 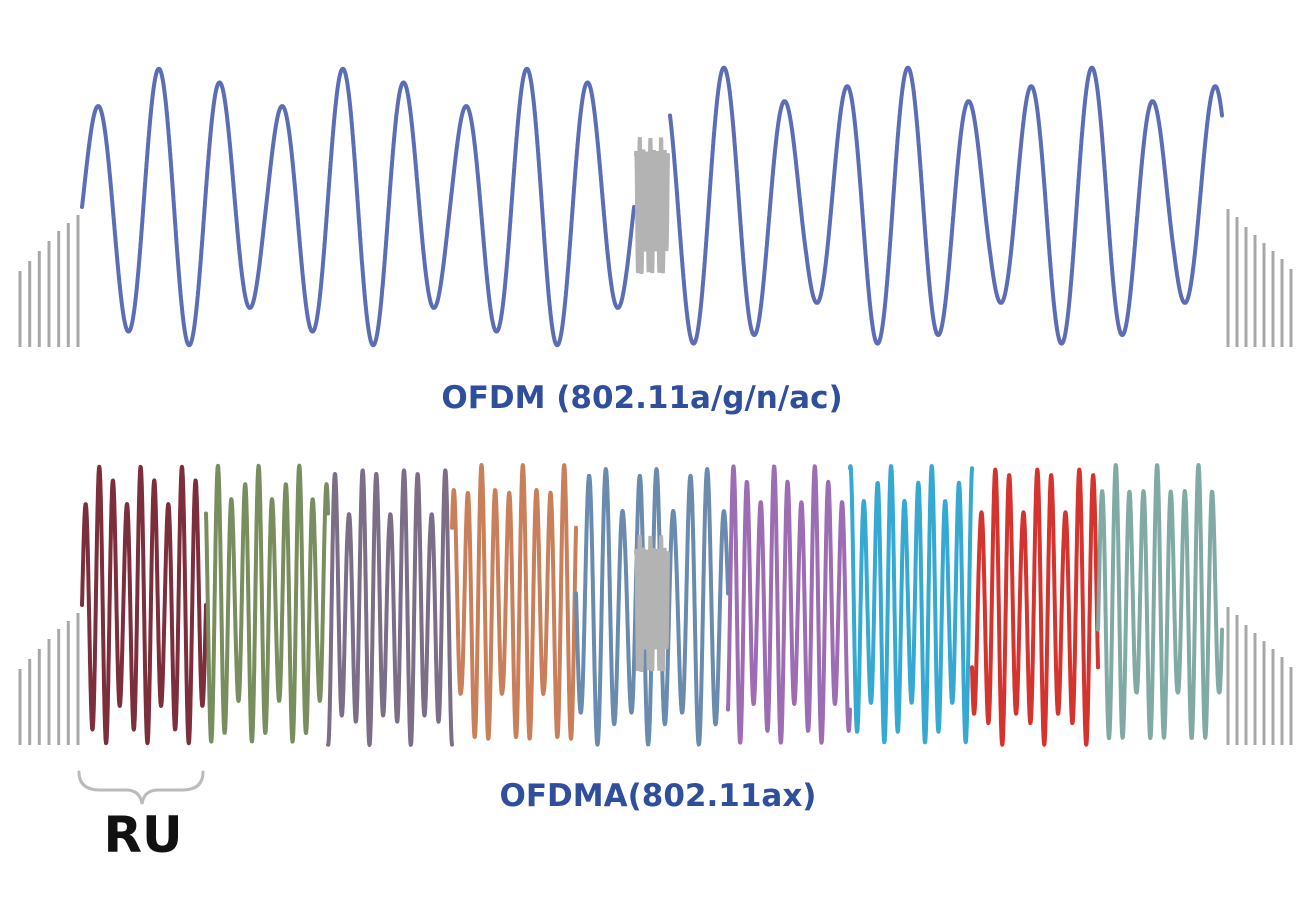 What do you see at coordinates (946, 205) in the screenshot?
I see `ofdm-subcarriers-upper` at bounding box center [946, 205].